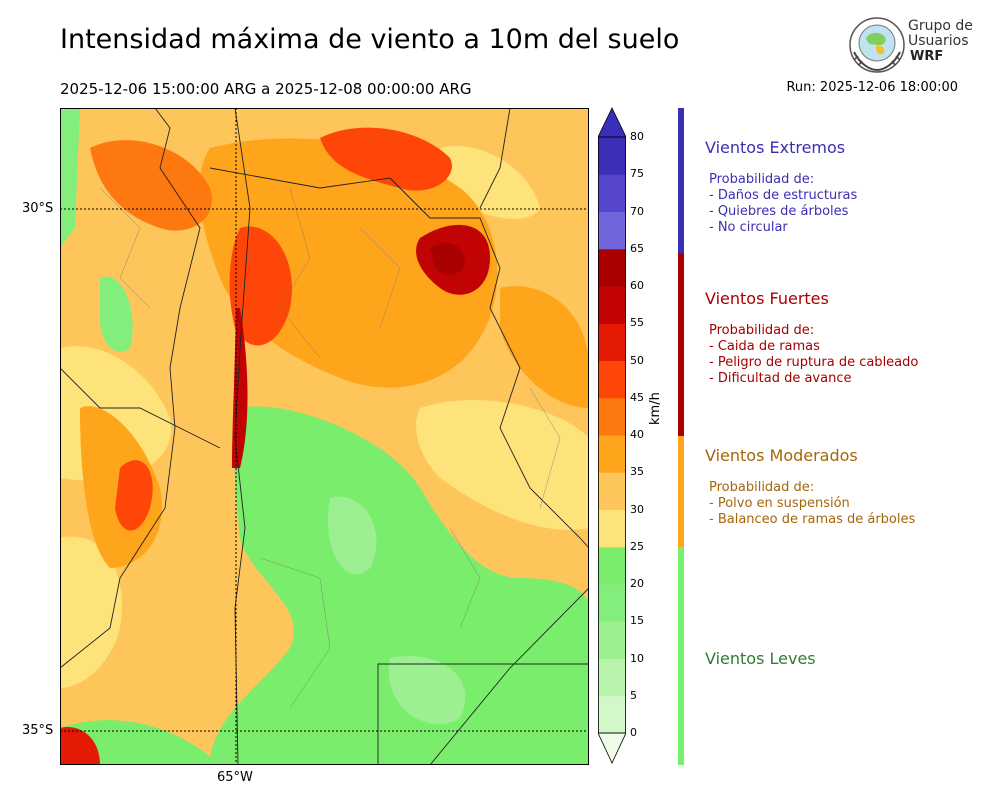  I want to click on colorbar-tick-label: 5, so click(633, 695).